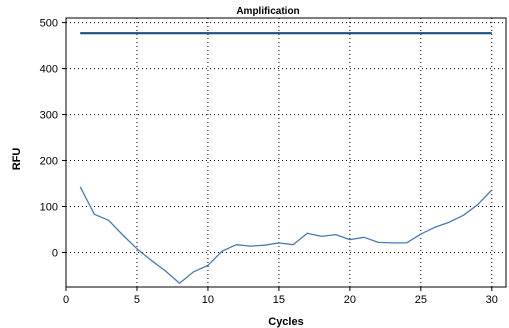 The width and height of the screenshot is (509, 328). What do you see at coordinates (421, 300) in the screenshot?
I see `x-tick-label: 25` at bounding box center [421, 300].